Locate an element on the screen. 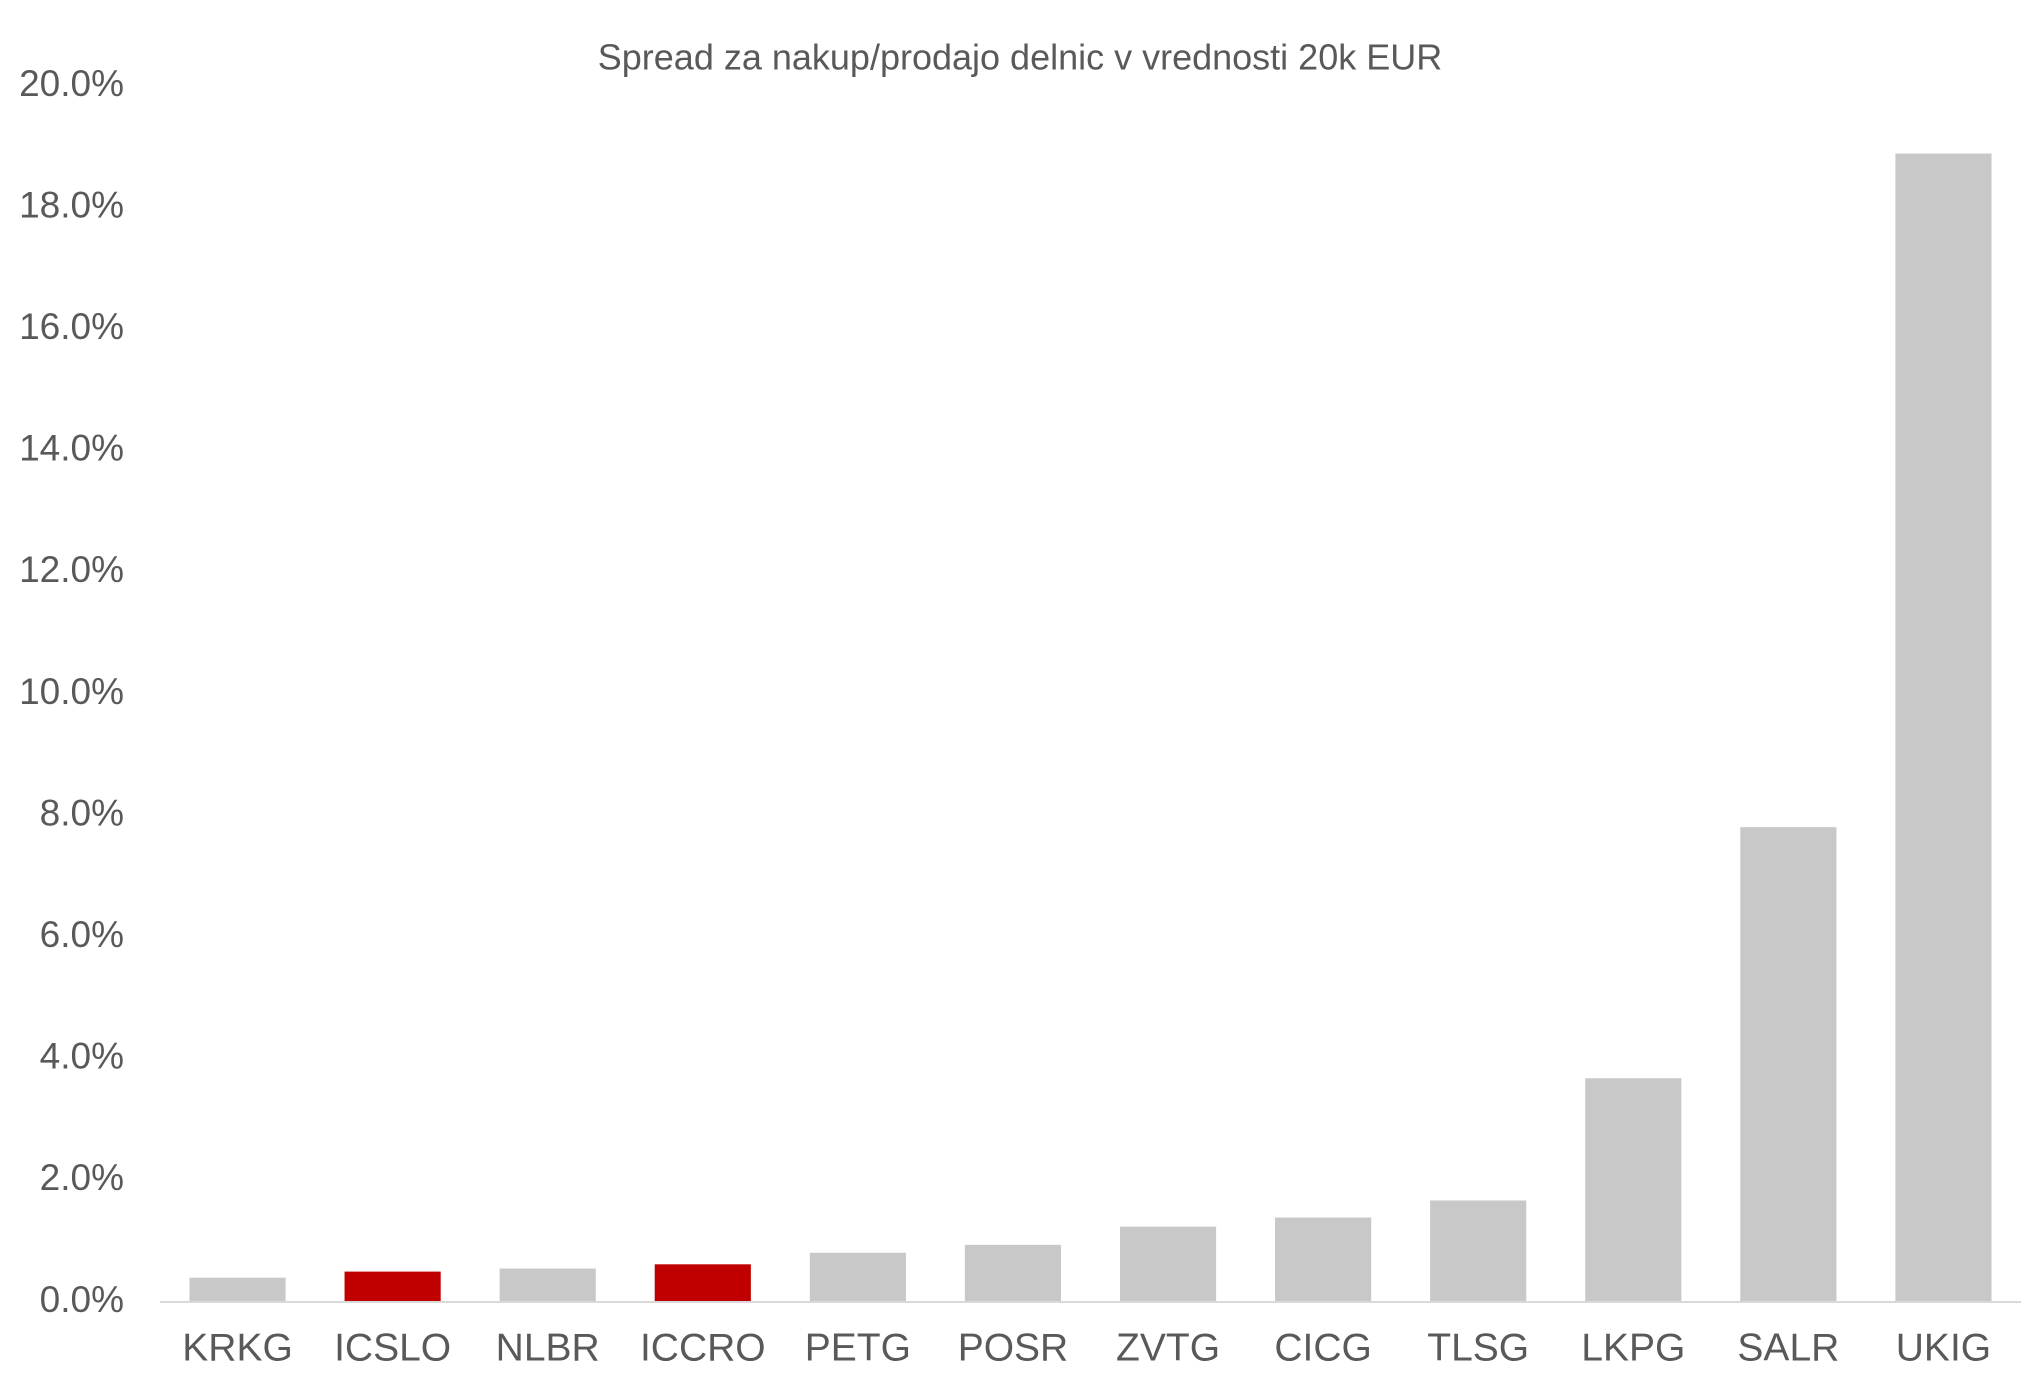  y-tick-label: 12.0% is located at coordinates (71, 569).